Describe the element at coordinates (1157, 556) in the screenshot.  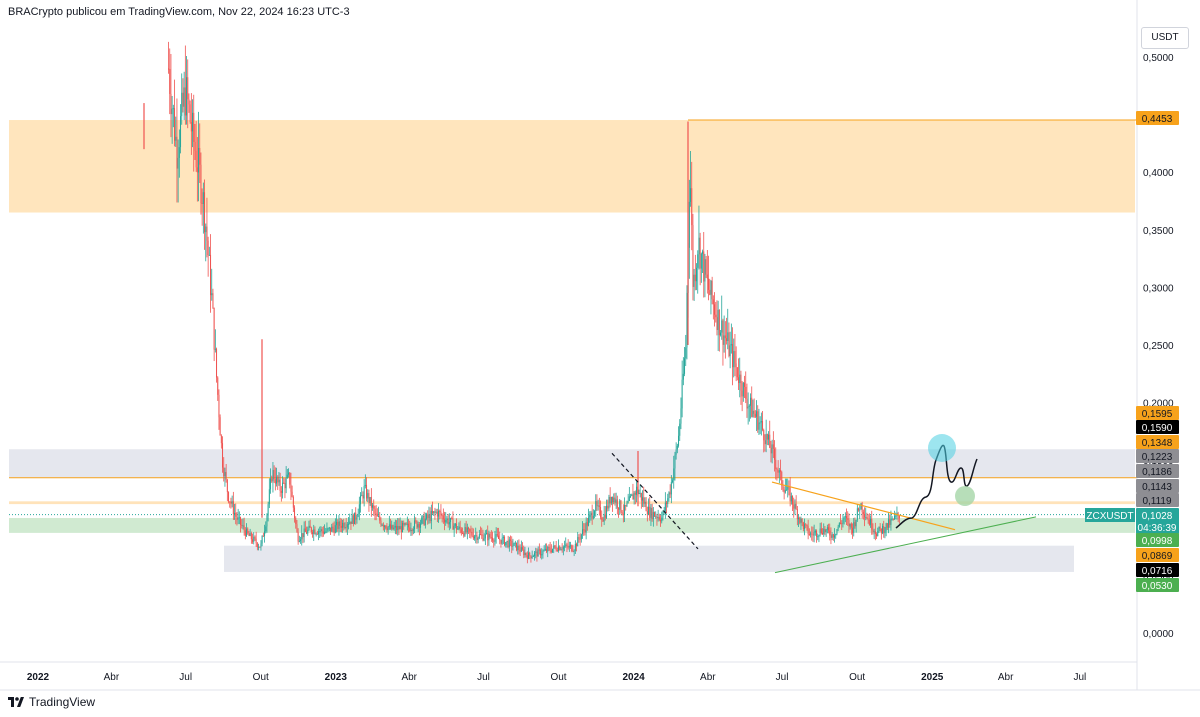
I see `price-label: 0,0869` at that location.